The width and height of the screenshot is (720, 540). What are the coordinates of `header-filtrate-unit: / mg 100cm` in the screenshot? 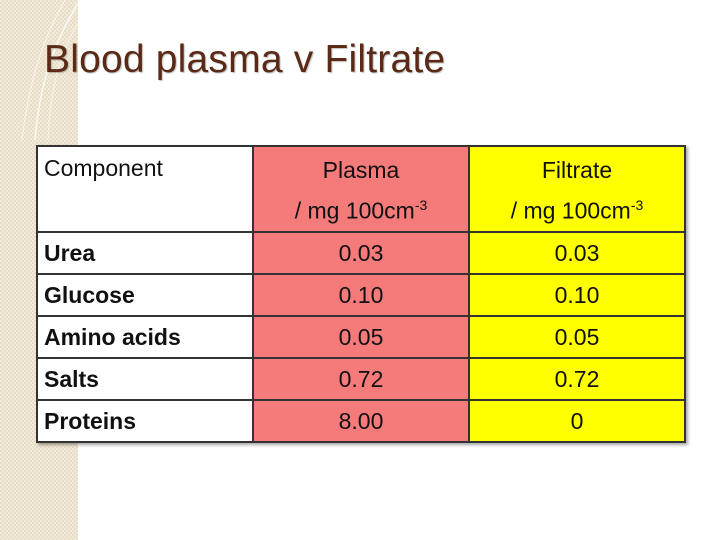 It's located at (570, 210).